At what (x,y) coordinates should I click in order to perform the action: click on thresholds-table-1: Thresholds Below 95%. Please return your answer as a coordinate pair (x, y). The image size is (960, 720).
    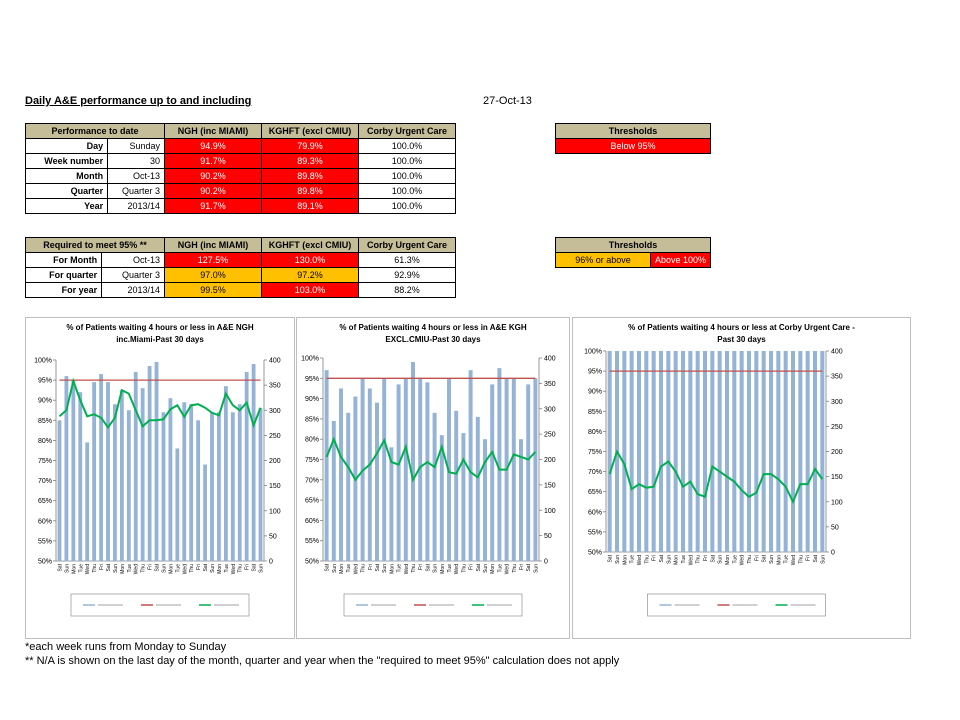
    Looking at the image, I should click on (633, 138).